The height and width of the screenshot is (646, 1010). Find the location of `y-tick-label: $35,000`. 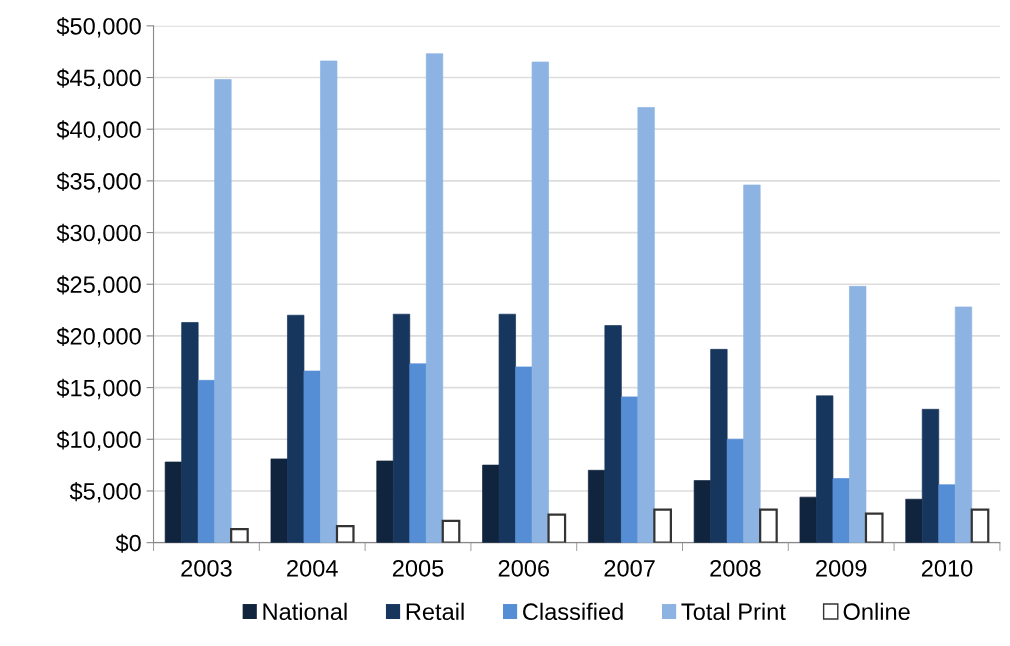

y-tick-label: $35,000 is located at coordinates (98, 182).